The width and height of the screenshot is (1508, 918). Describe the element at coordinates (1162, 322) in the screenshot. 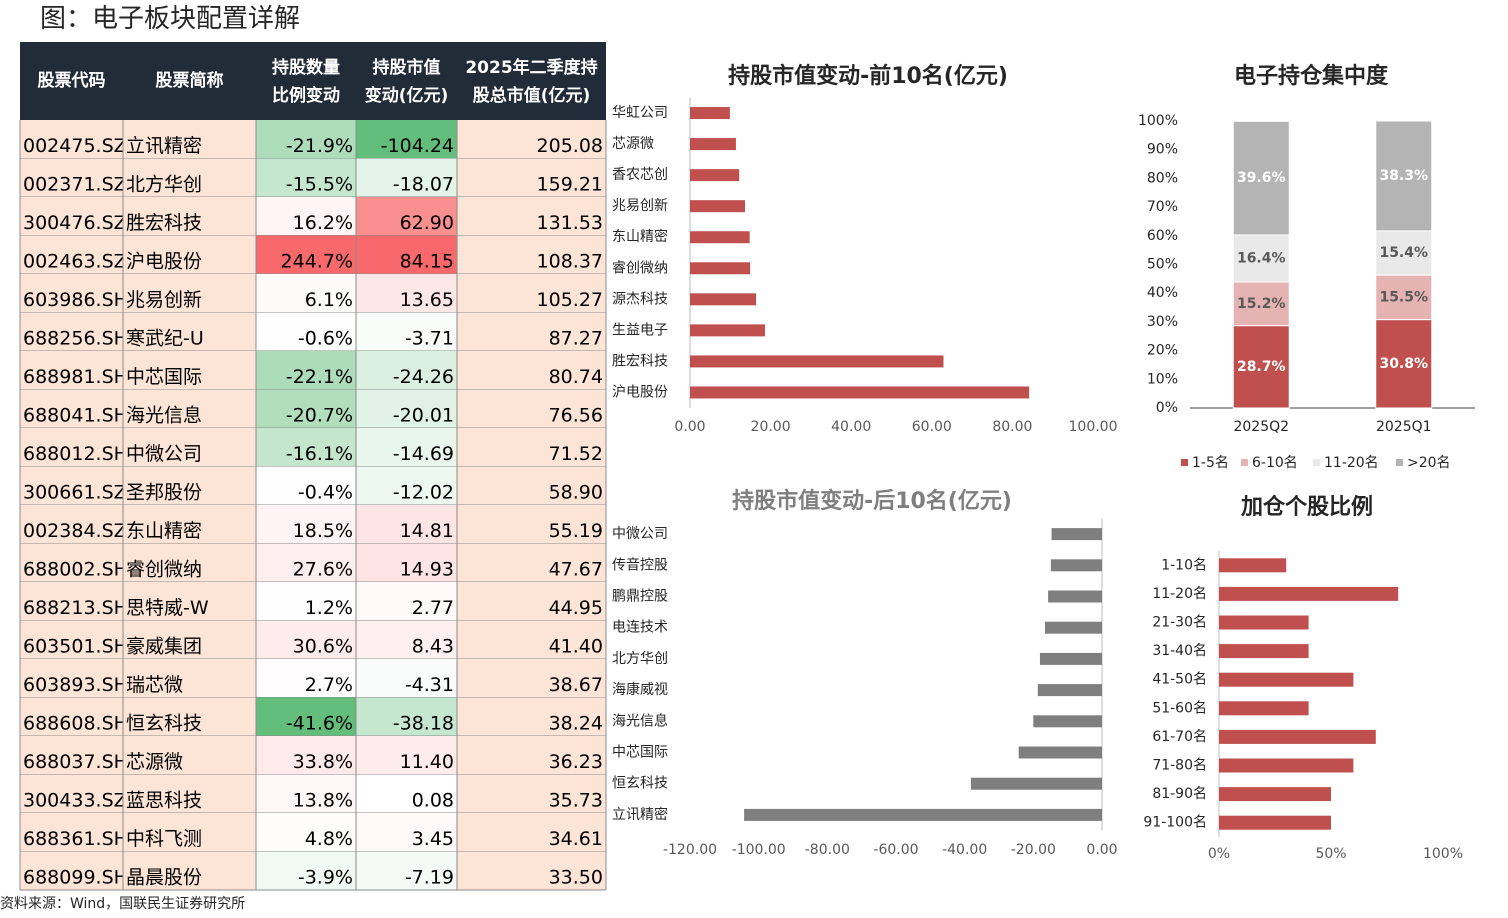

I see `y-tick-label: 30%` at that location.